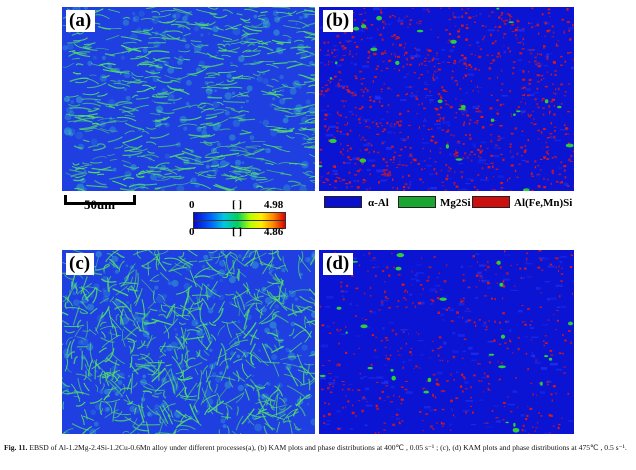  Describe the element at coordinates (16, 447) in the screenshot. I see `figure-caption-label: Fig. 11.` at that location.